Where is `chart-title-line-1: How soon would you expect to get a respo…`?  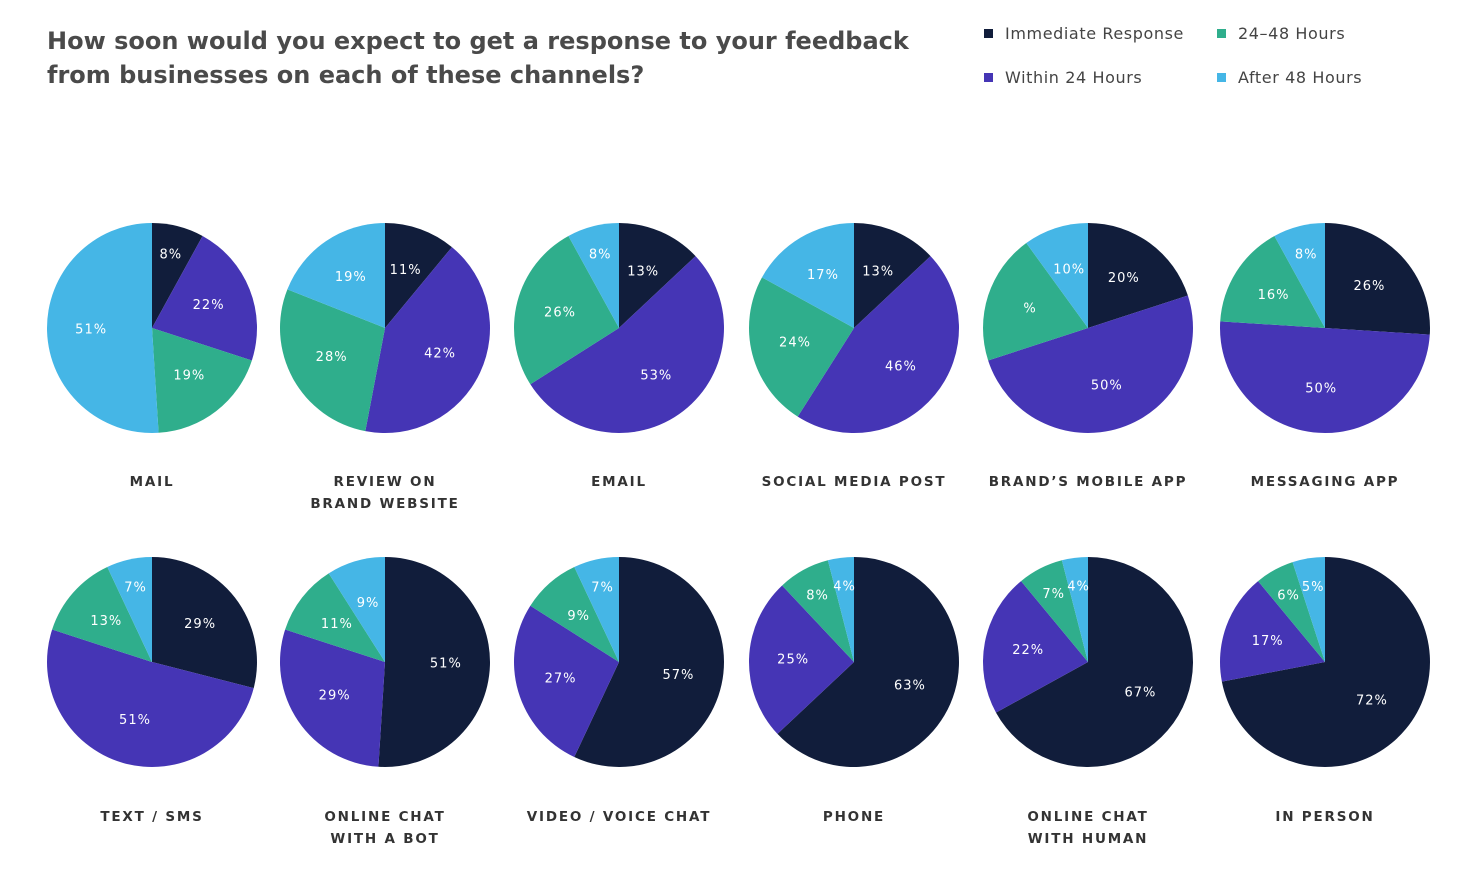 chart-title-line-1: How soon would you expect to get a respo… is located at coordinates (478, 41).